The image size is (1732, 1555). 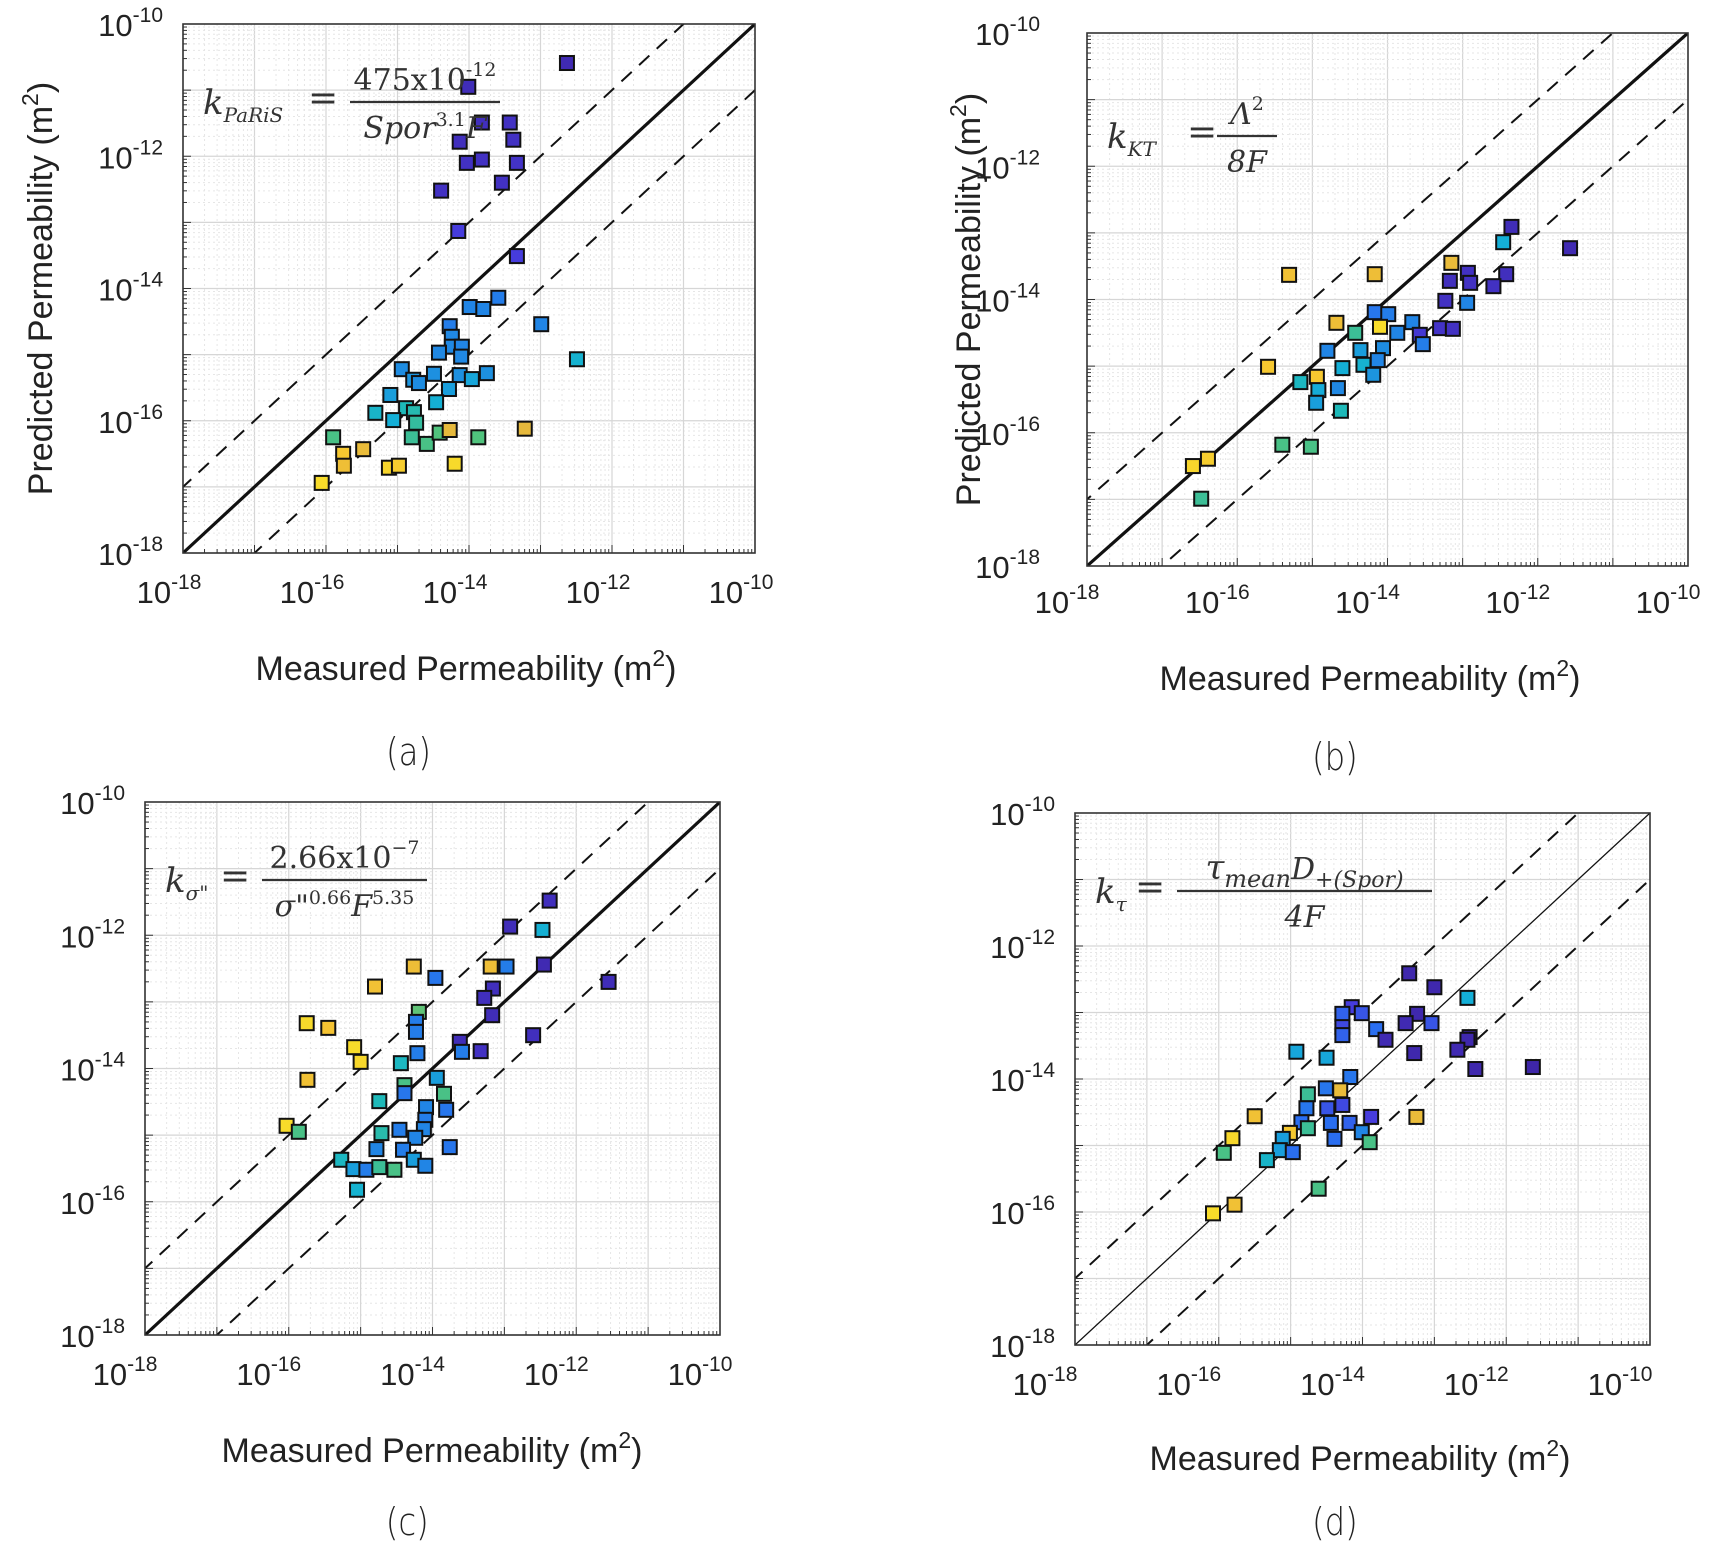 What do you see at coordinates (296, 880) in the screenshot?
I see `formula-annotation: kσ" = 2.66x10−7σ"0.66F5.35` at bounding box center [296, 880].